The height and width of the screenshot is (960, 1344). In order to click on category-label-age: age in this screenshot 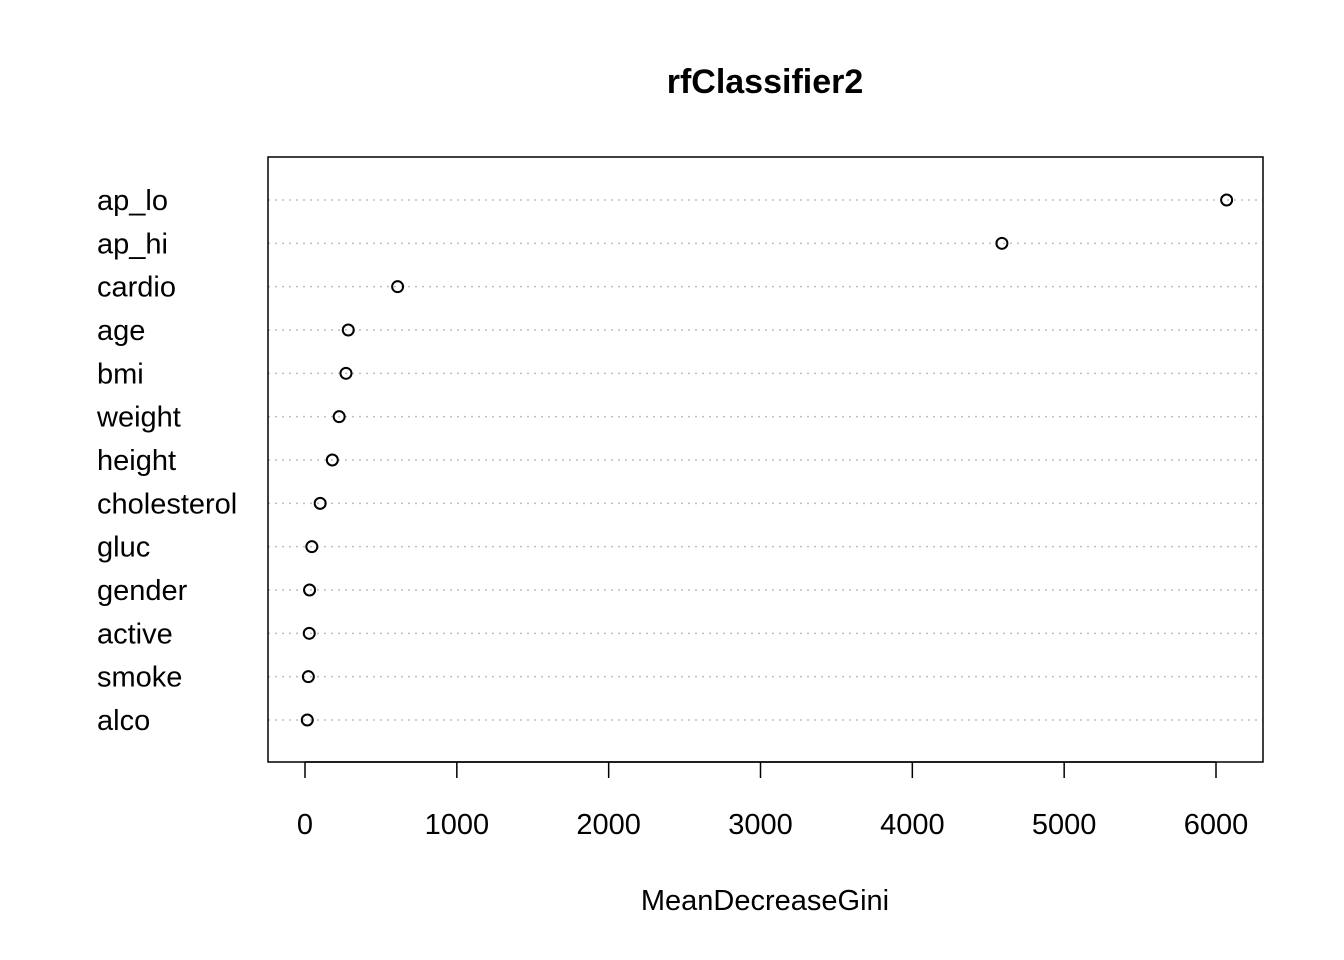, I will do `click(121, 331)`.